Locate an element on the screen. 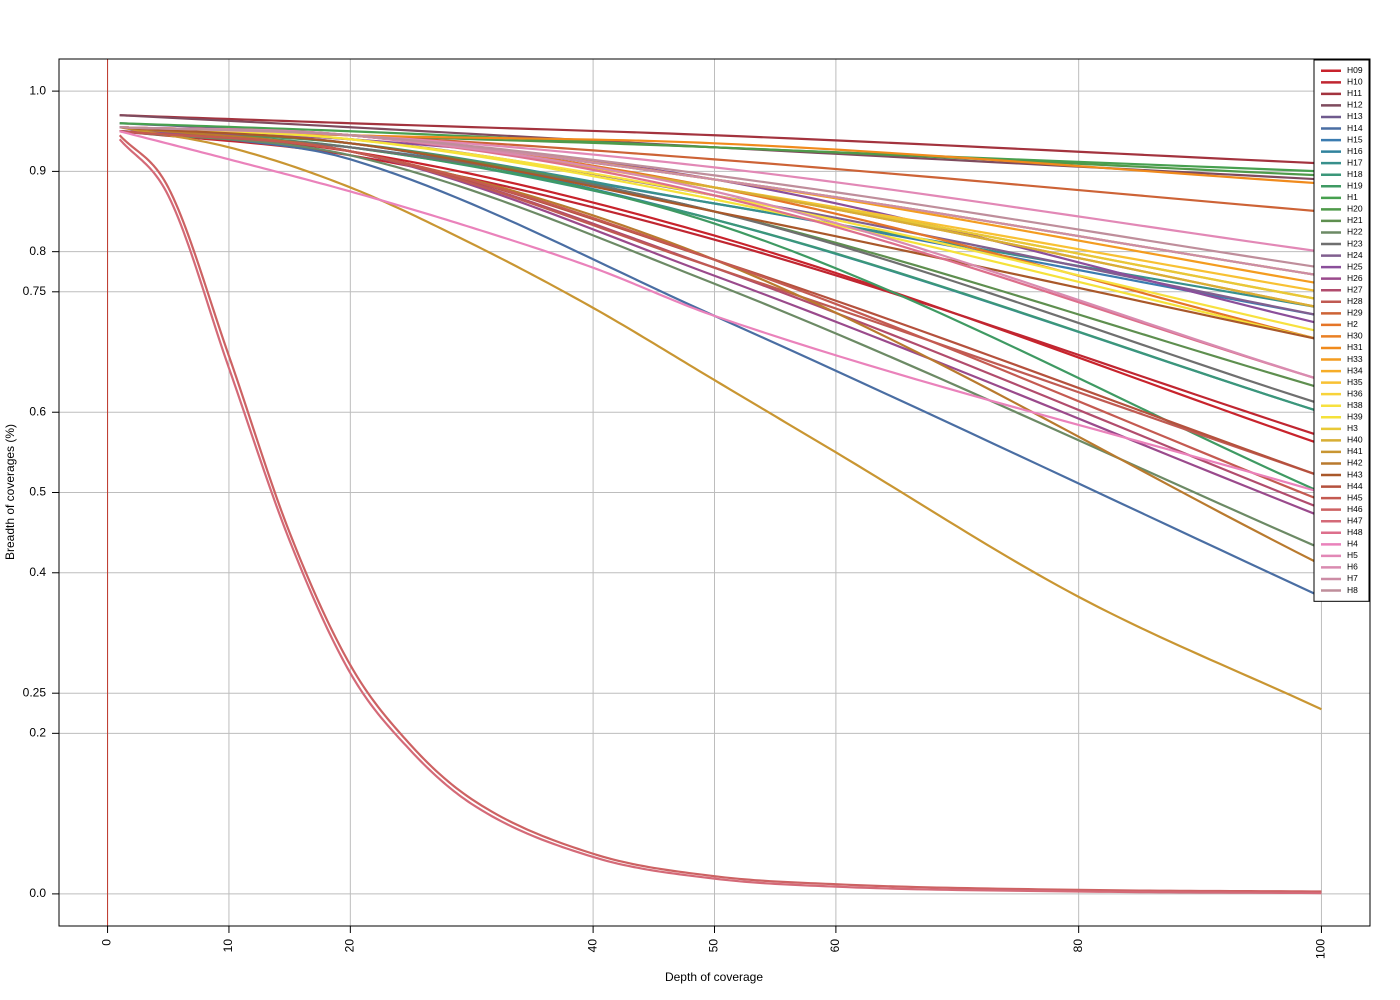  x-tick-label: 100 is located at coordinates (1321, 949).